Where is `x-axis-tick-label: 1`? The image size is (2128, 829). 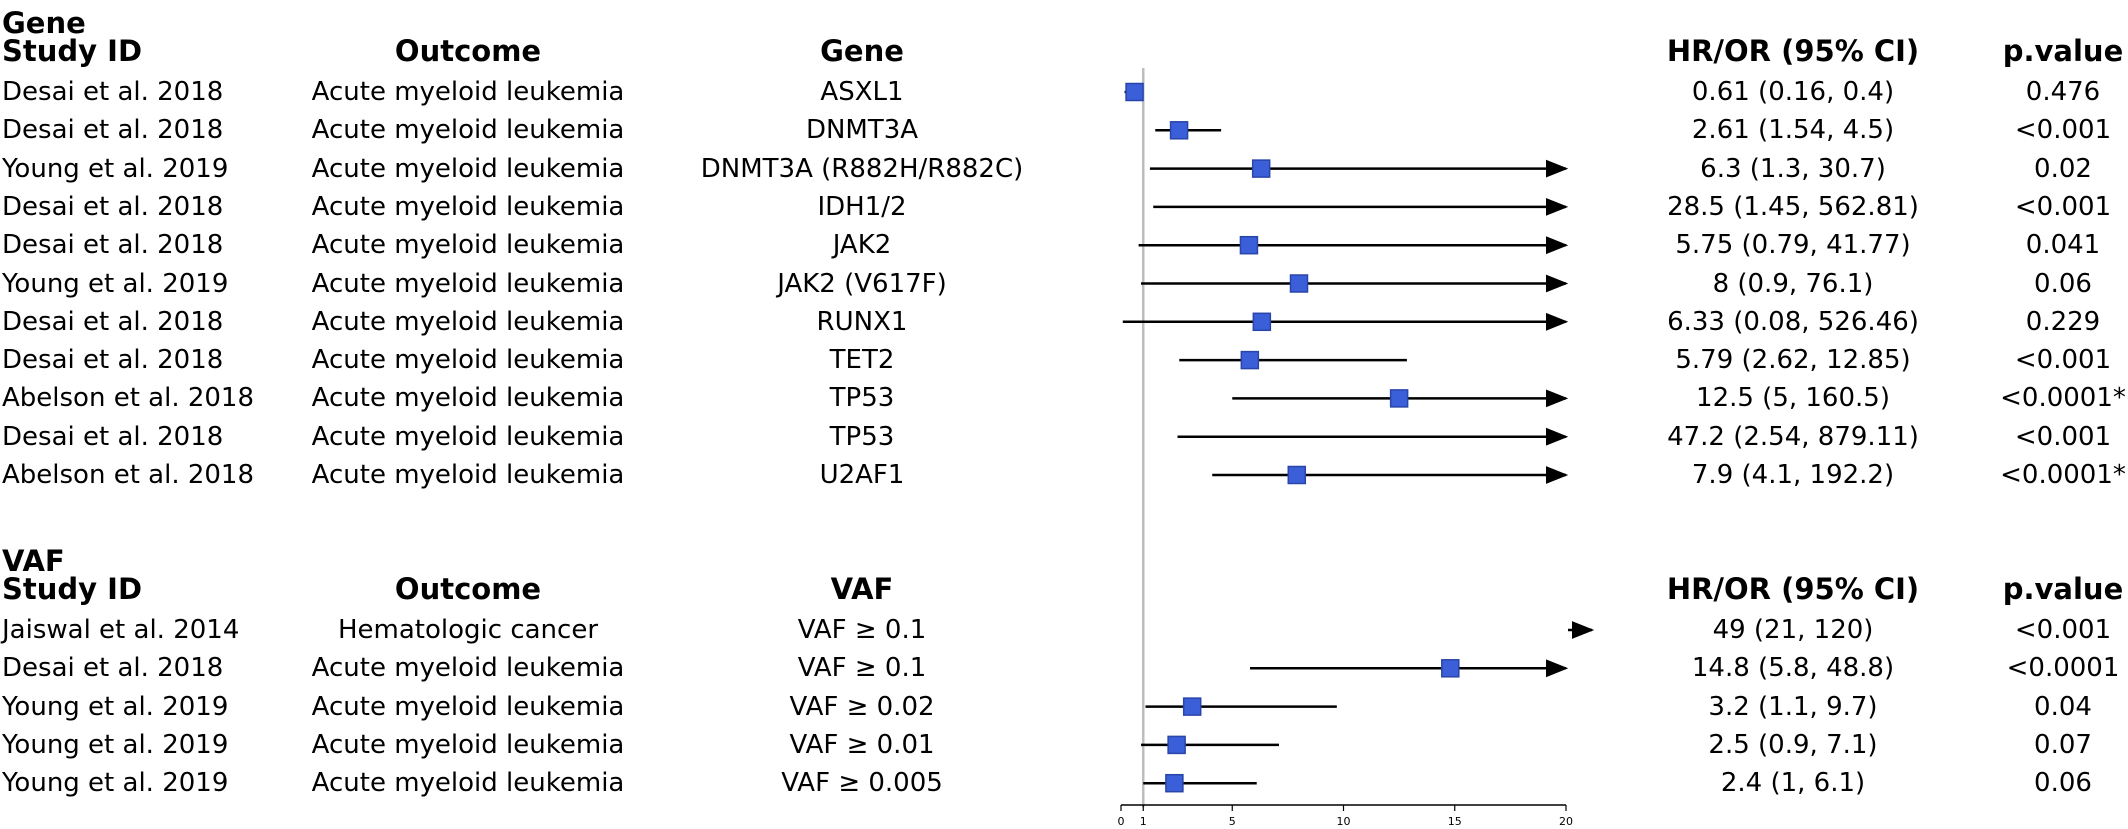 x-axis-tick-label: 1 is located at coordinates (1143, 821).